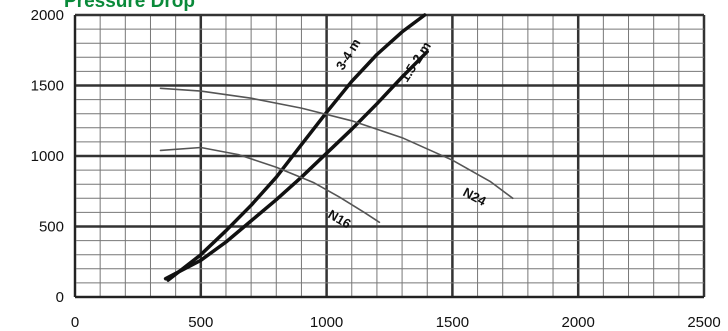  What do you see at coordinates (47, 156) in the screenshot?
I see `y-tick-label: 1000` at bounding box center [47, 156].